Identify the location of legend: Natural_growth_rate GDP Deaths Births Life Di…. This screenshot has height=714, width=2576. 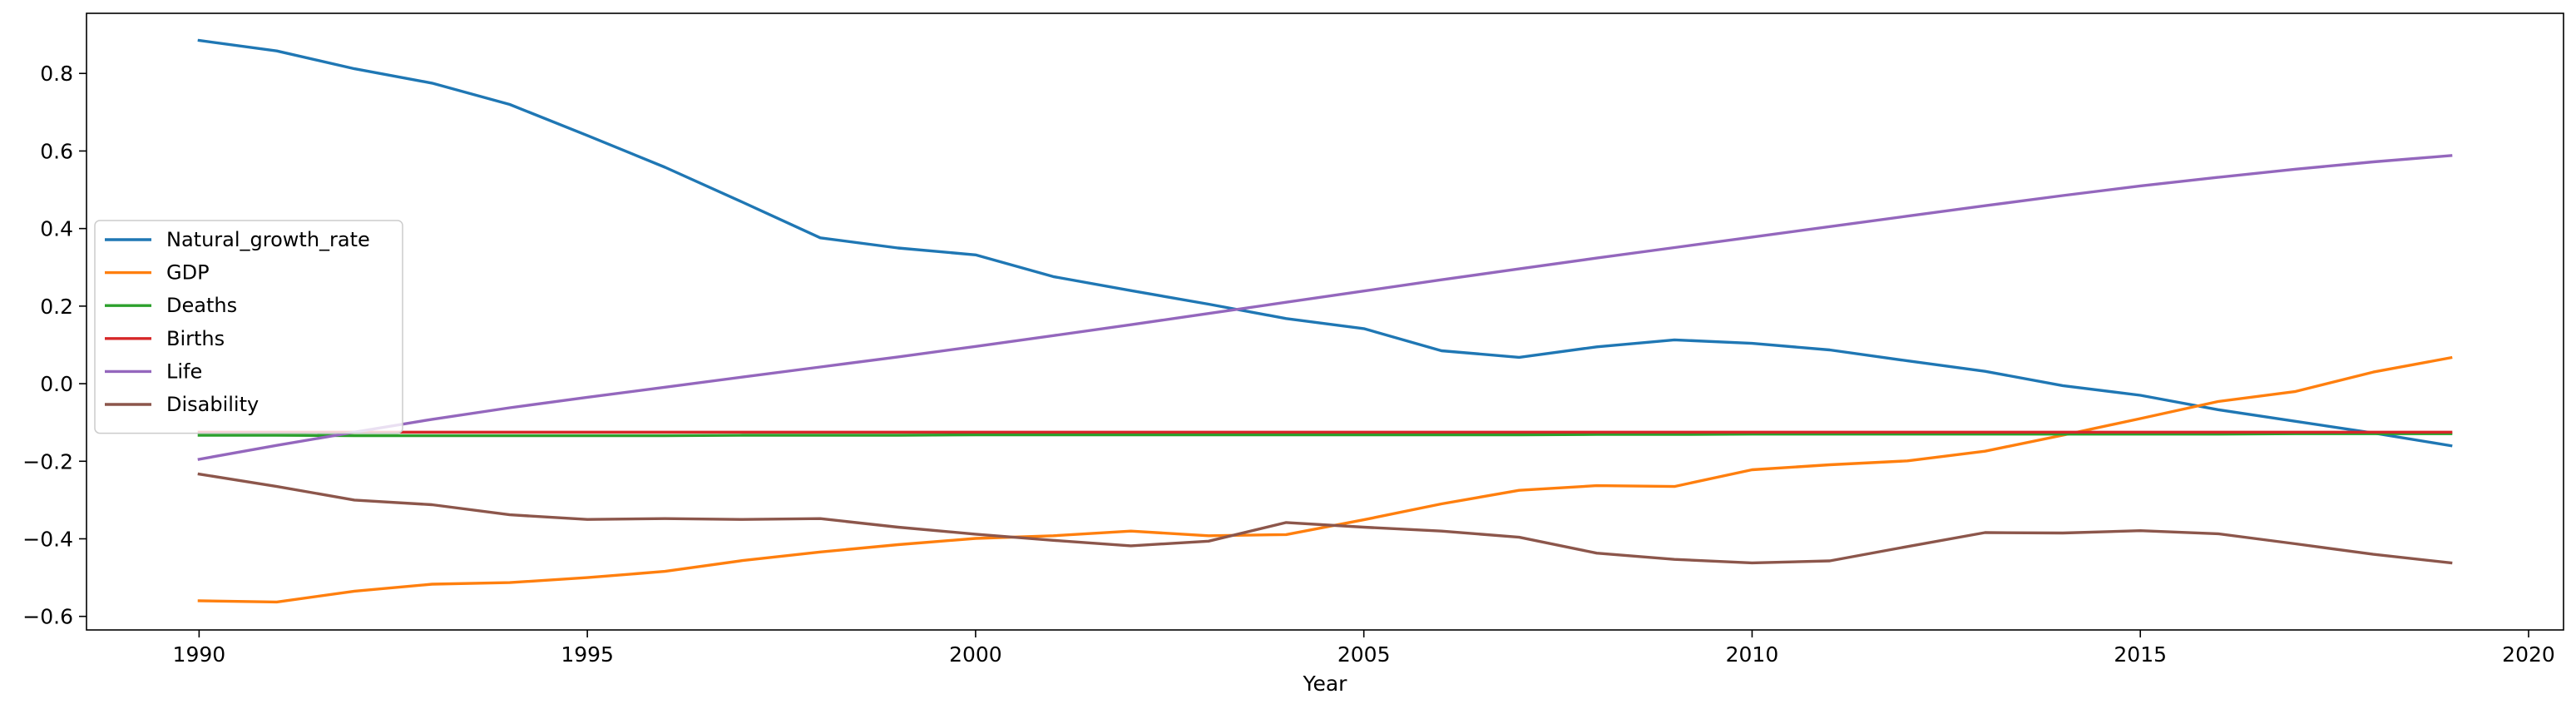
(248, 327).